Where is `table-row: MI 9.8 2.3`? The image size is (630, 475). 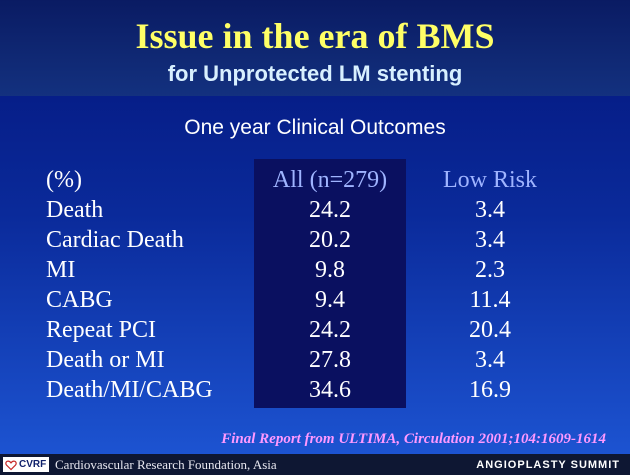
table-row: MI 9.8 2.3 is located at coordinates (315, 270).